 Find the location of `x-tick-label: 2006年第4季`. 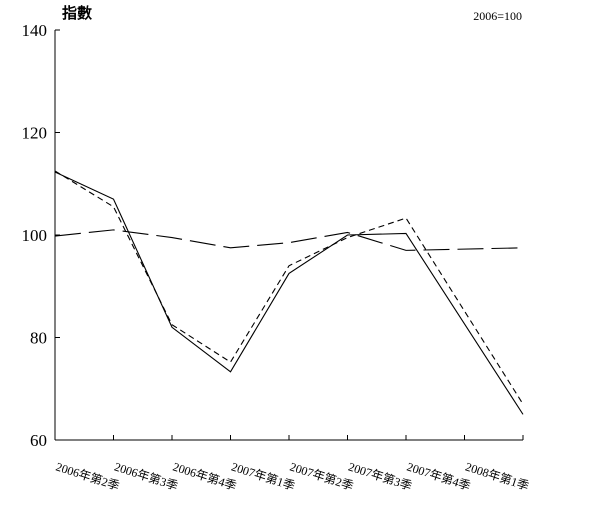

x-tick-label: 2006年第4季 is located at coordinates (204, 477).